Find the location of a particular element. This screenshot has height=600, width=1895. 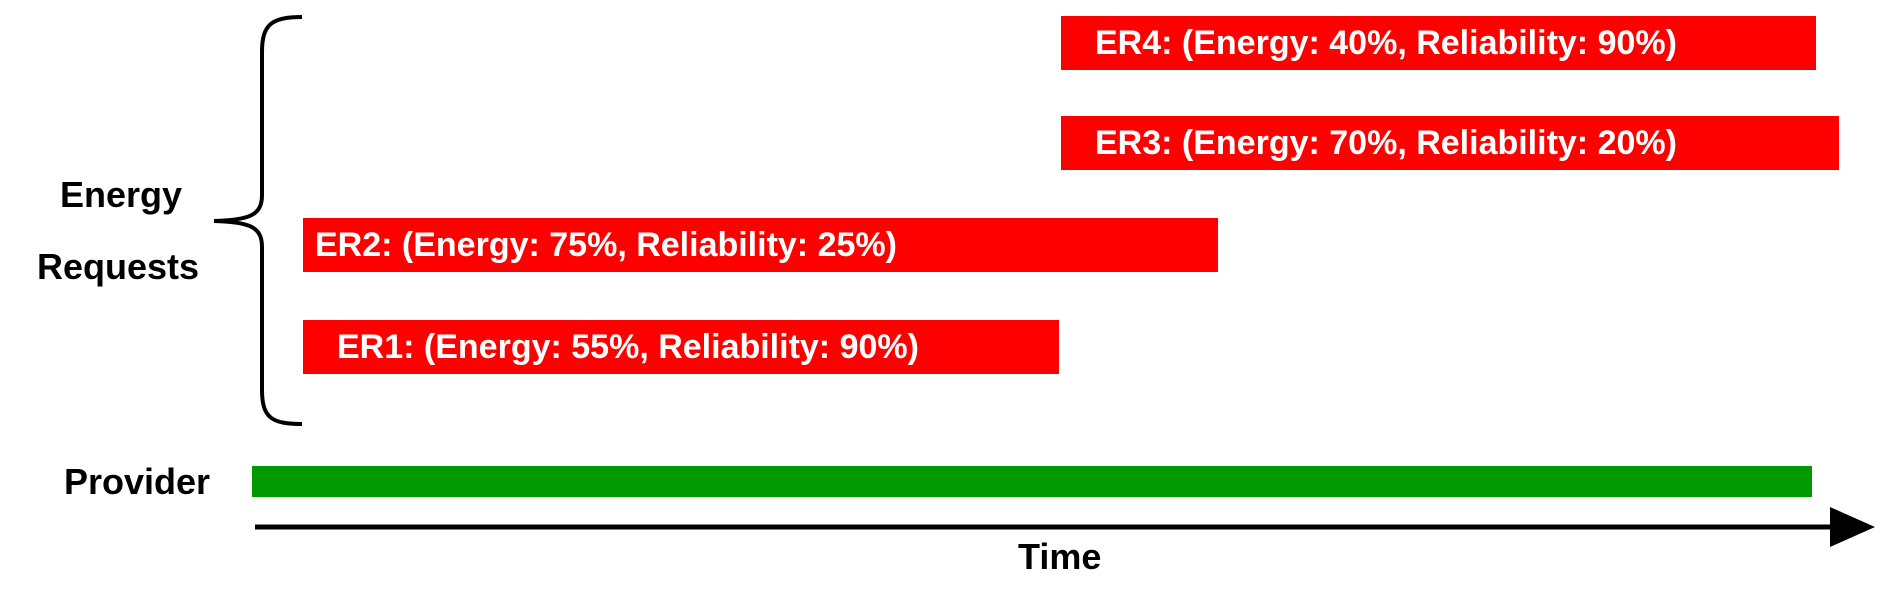

provider-label: Provider is located at coordinates (137, 481).